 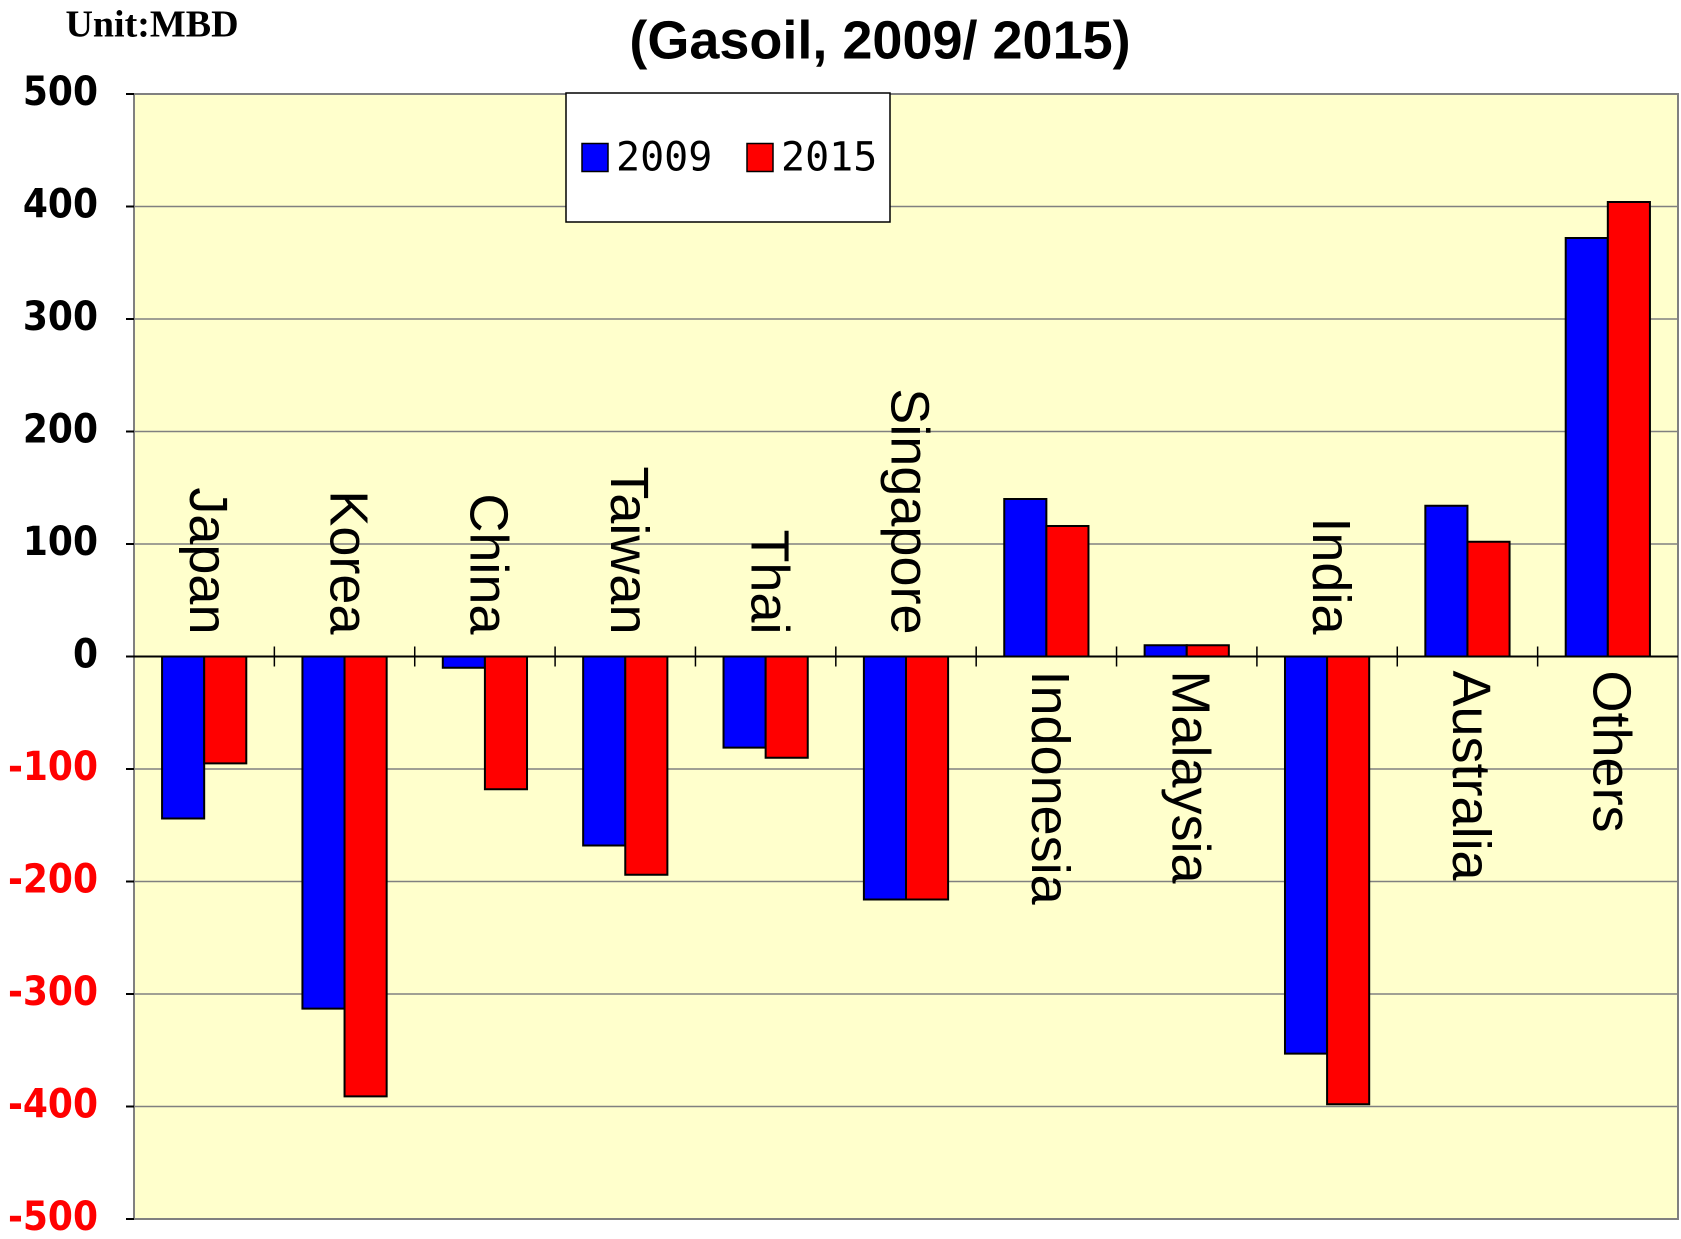 What do you see at coordinates (208, 560) in the screenshot?
I see `x-tick-label: Japan` at bounding box center [208, 560].